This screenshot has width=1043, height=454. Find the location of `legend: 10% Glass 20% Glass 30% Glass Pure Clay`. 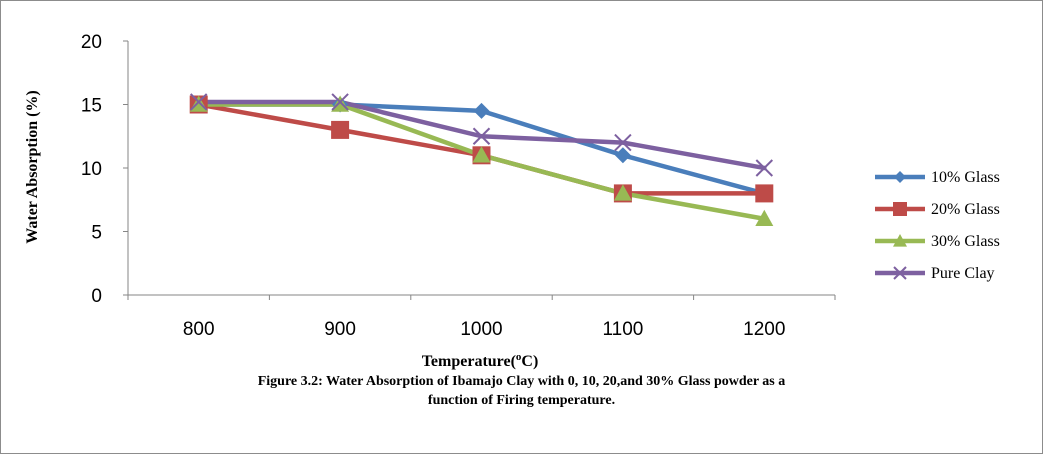

legend: 10% Glass 20% Glass 30% Glass Pure Clay is located at coordinates (937, 225).